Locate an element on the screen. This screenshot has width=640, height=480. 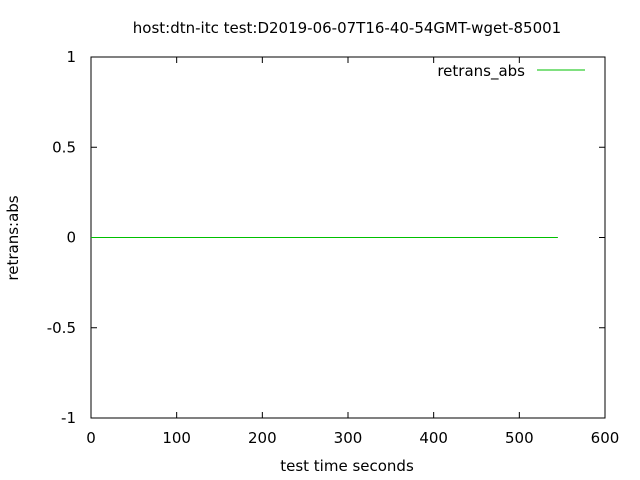
x-tick-label: 300 is located at coordinates (348, 438).